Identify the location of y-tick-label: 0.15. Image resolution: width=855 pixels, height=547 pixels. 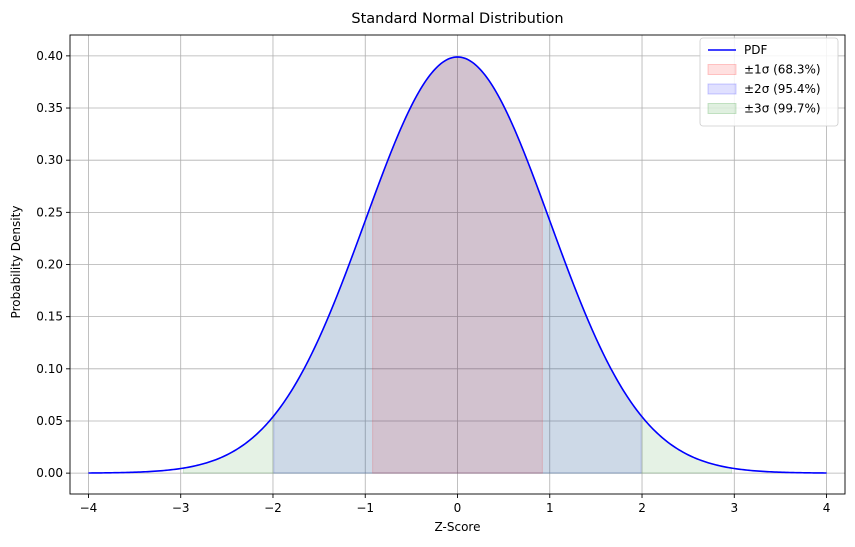
(49, 317).